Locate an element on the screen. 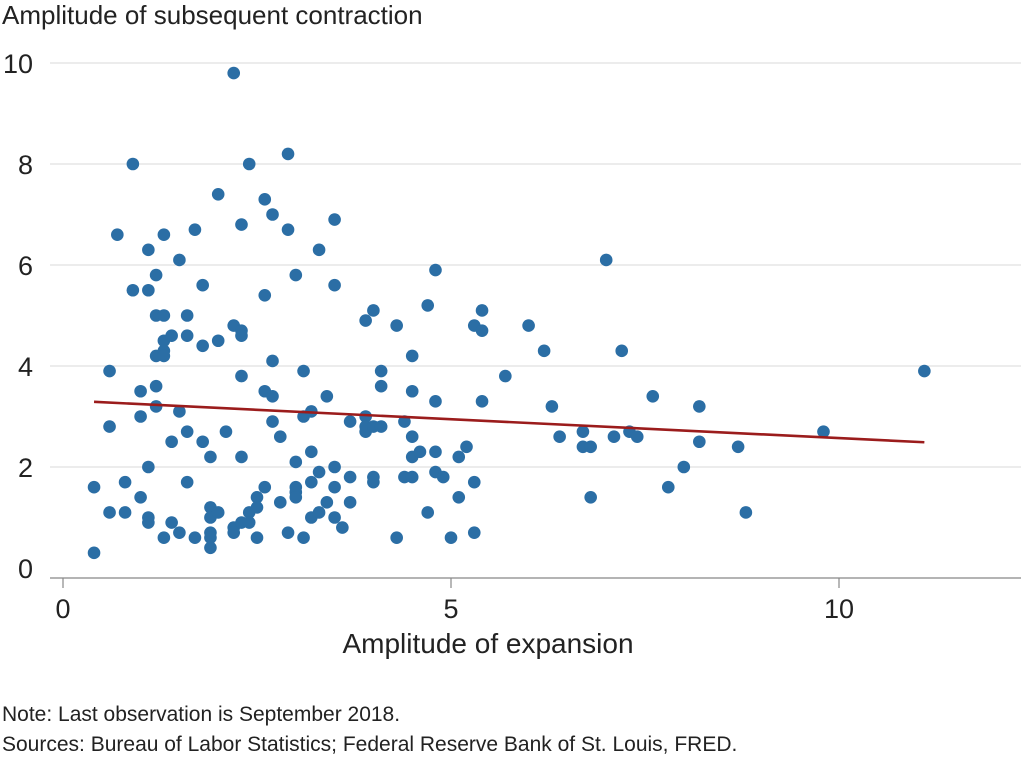 This screenshot has width=1021, height=775. trend-line-group is located at coordinates (509, 422).